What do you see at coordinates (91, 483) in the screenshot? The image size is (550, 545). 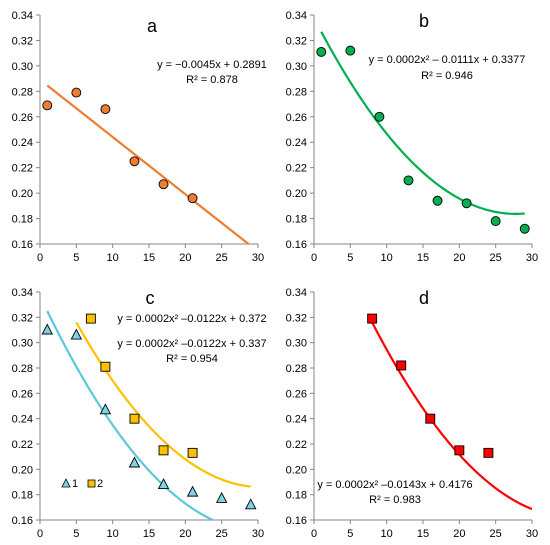 I see `legend-square-marker` at bounding box center [91, 483].